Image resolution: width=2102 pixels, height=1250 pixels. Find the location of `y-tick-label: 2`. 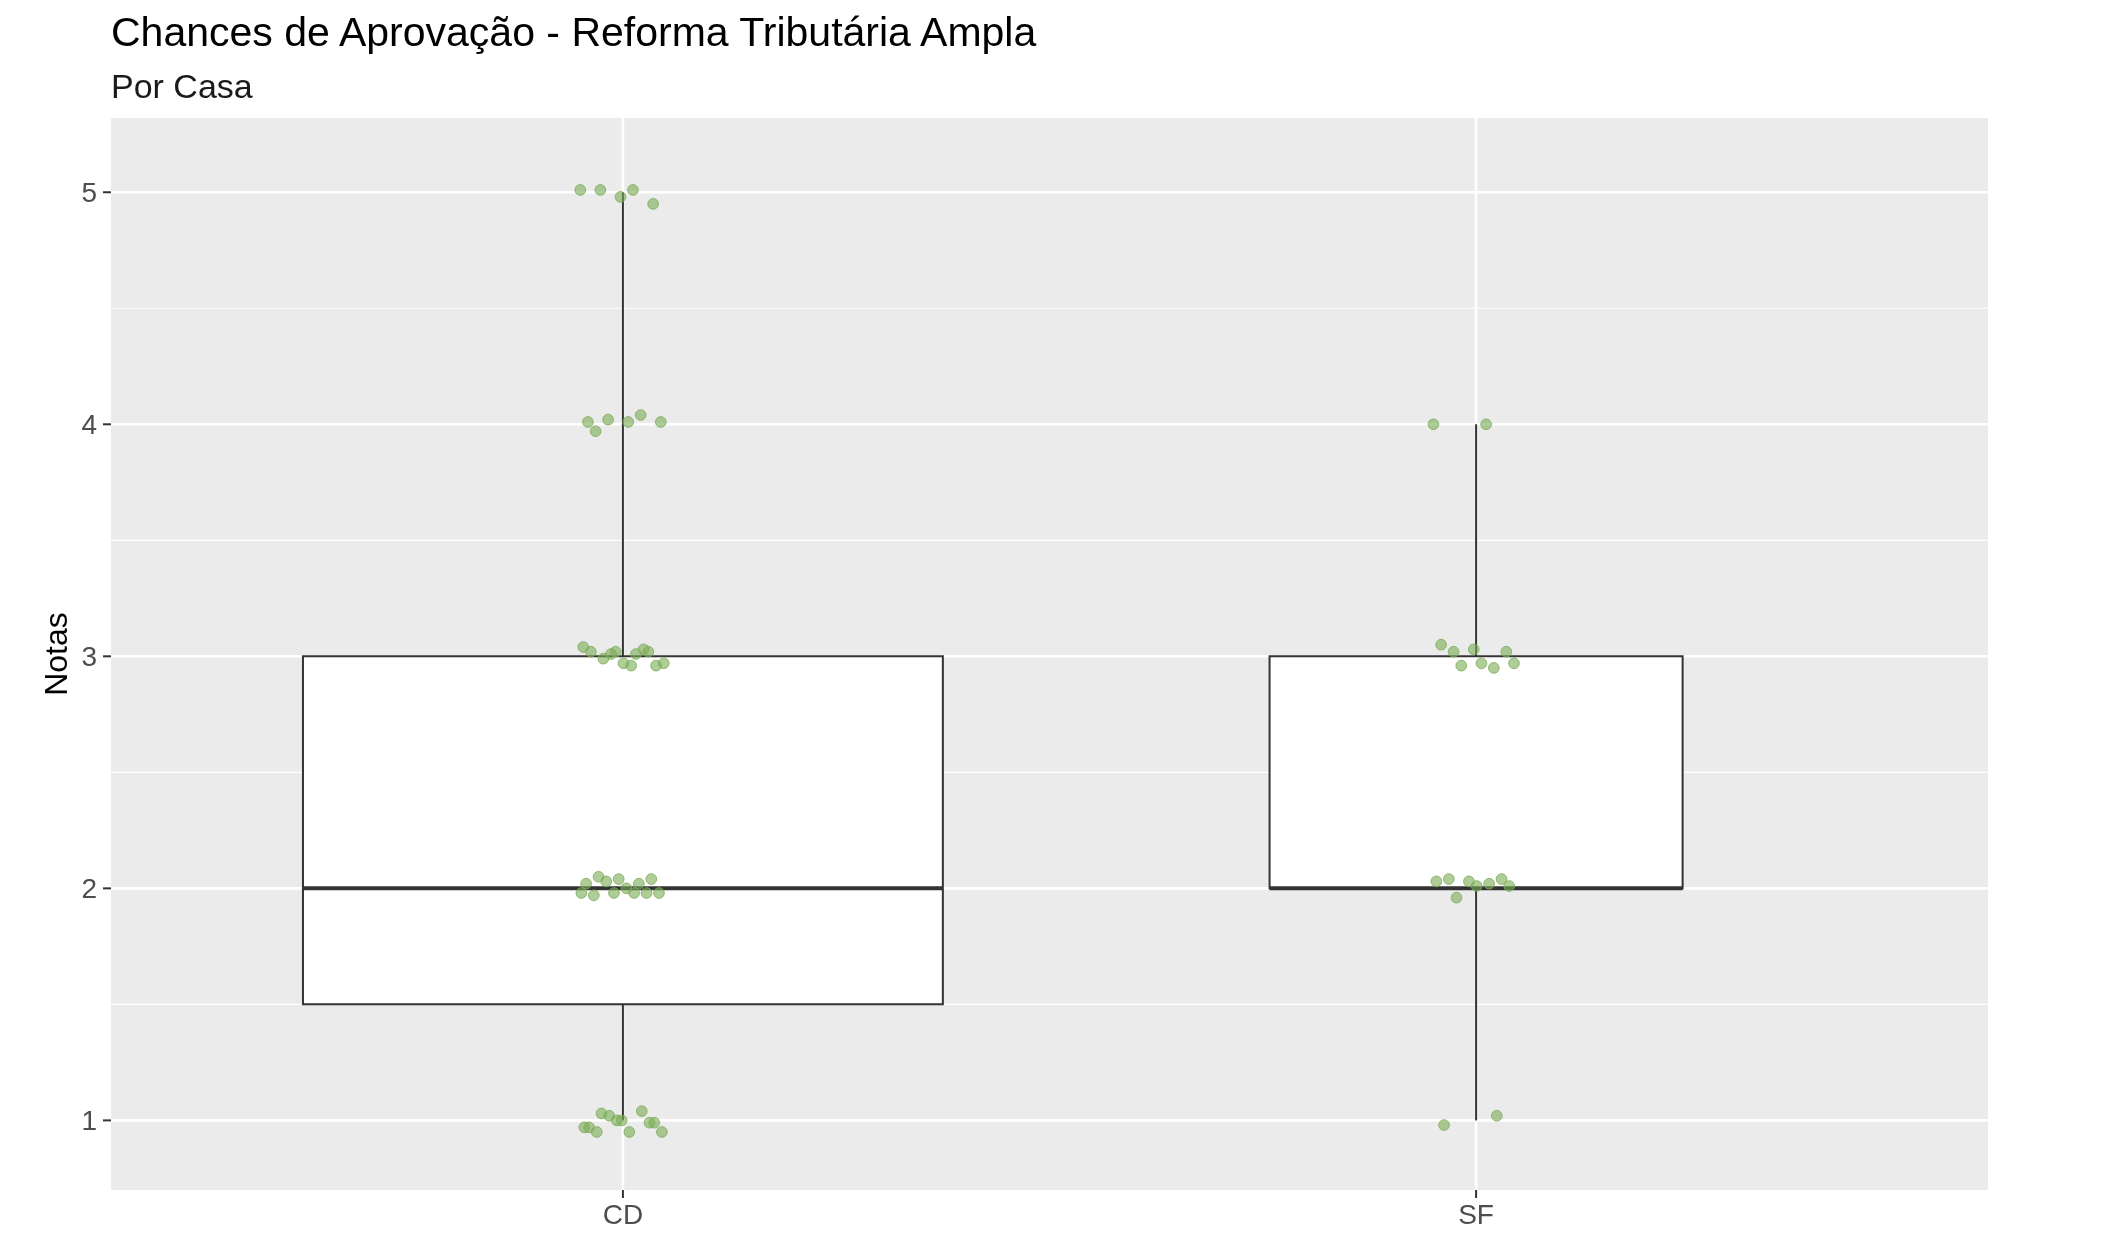

y-tick-label: 2 is located at coordinates (89, 889).